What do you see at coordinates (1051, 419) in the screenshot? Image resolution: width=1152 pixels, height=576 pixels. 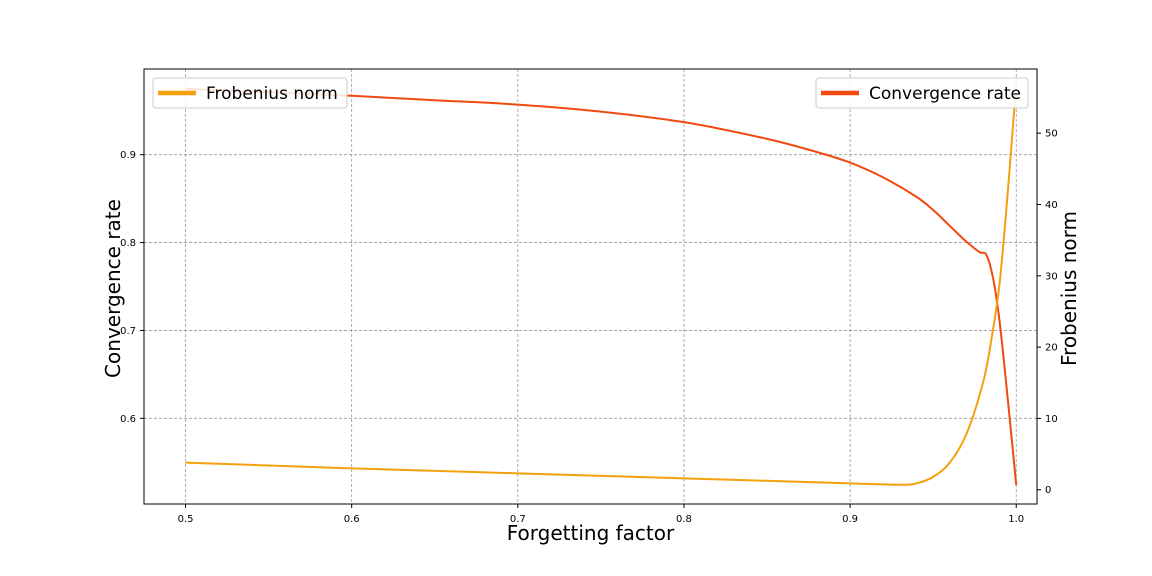 I see `right-y-tick-label-1: 10` at bounding box center [1051, 419].